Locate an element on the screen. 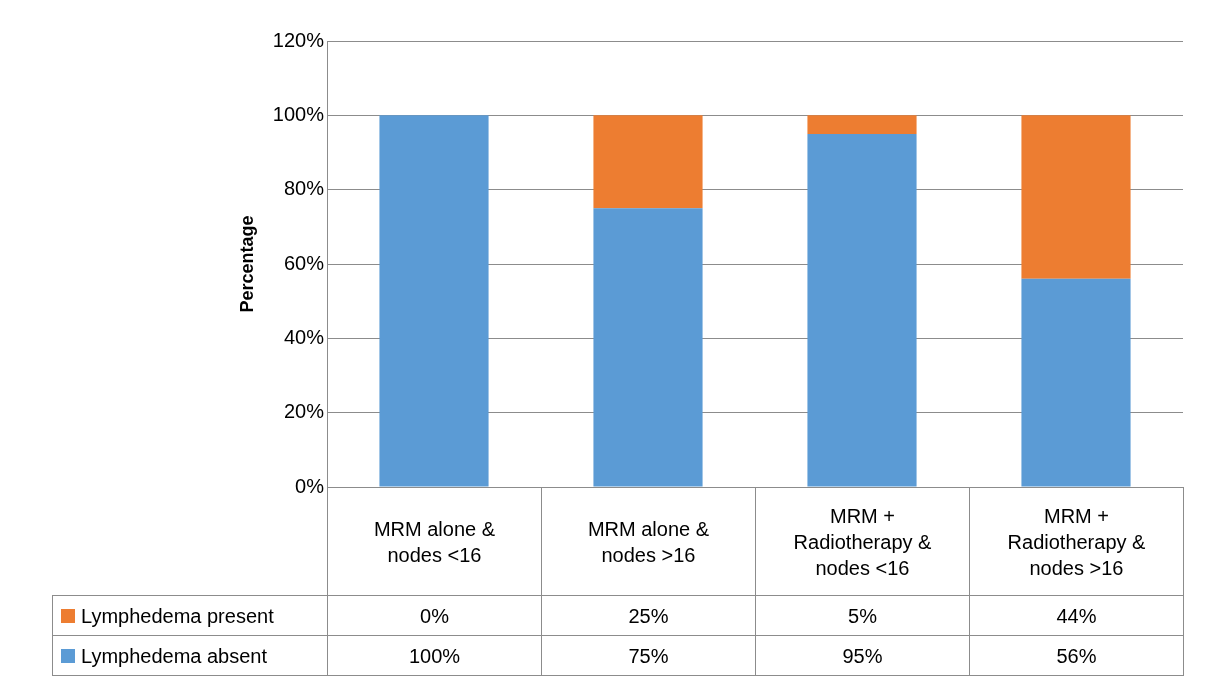 The image size is (1210, 681). y-tick-label: 100% is located at coordinates (298, 113).